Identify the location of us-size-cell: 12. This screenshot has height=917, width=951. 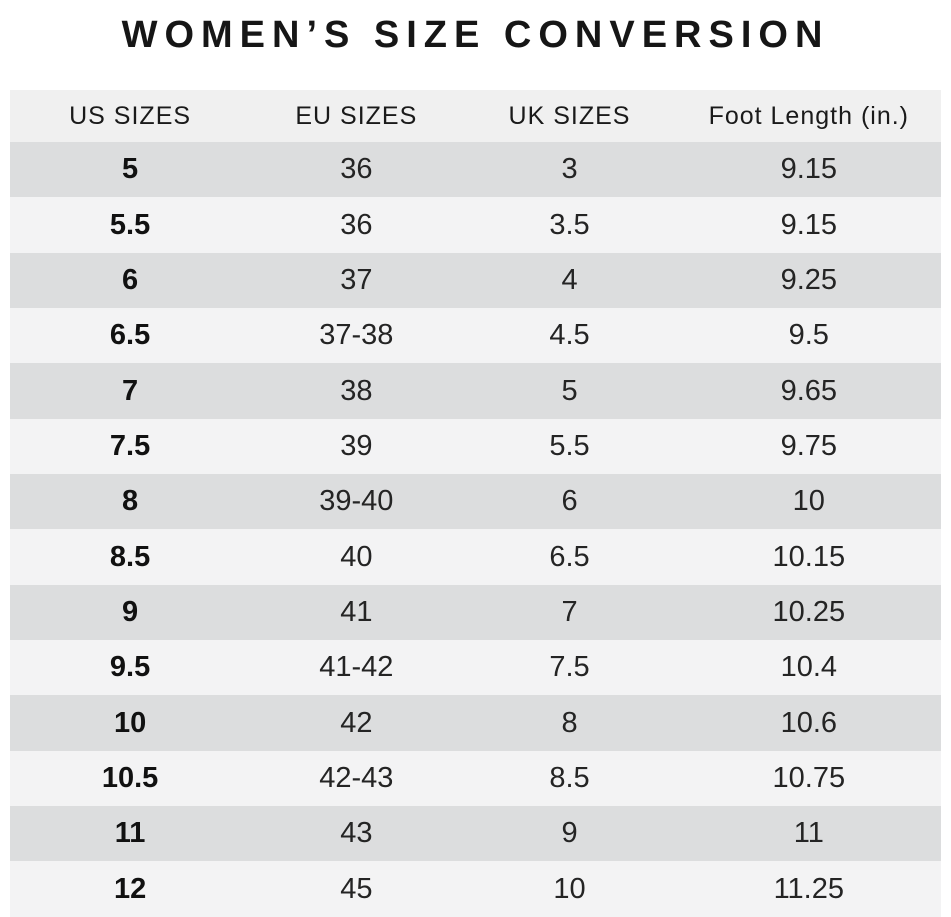
(130, 888).